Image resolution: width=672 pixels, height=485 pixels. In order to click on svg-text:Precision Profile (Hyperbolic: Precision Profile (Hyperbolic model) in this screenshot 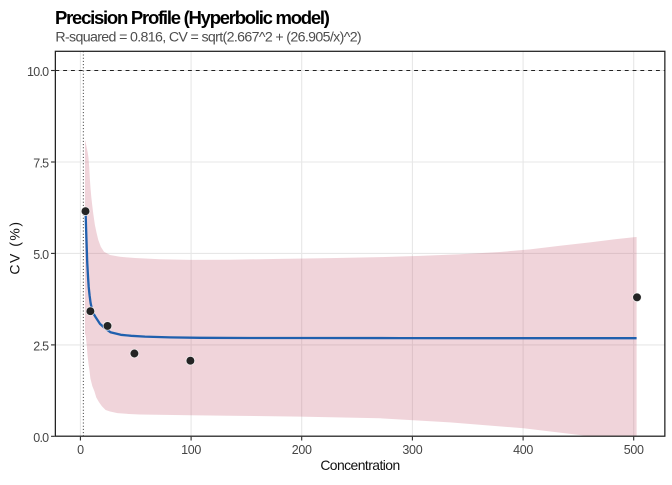, I will do `click(192, 17)`.